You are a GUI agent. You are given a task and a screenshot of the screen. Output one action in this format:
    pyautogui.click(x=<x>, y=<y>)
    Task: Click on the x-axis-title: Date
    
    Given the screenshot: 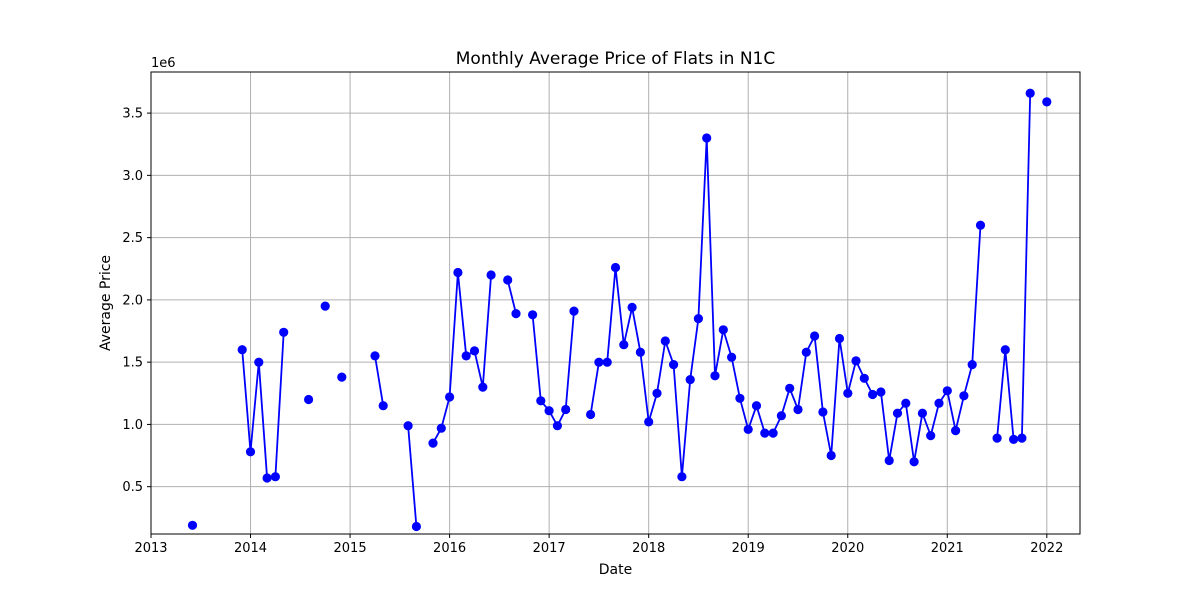 What is the action you would take?
    pyautogui.click(x=615, y=570)
    